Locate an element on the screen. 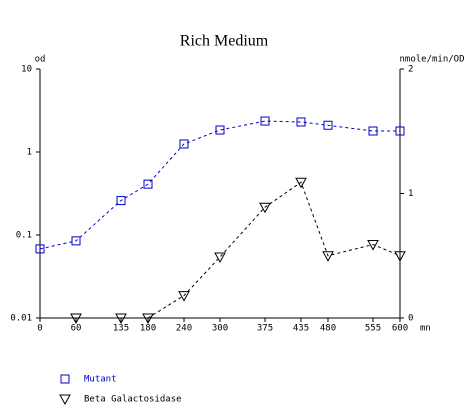 Image resolution: width=472 pixels, height=405 pixels. legend-label: Mutant is located at coordinates (100, 380).